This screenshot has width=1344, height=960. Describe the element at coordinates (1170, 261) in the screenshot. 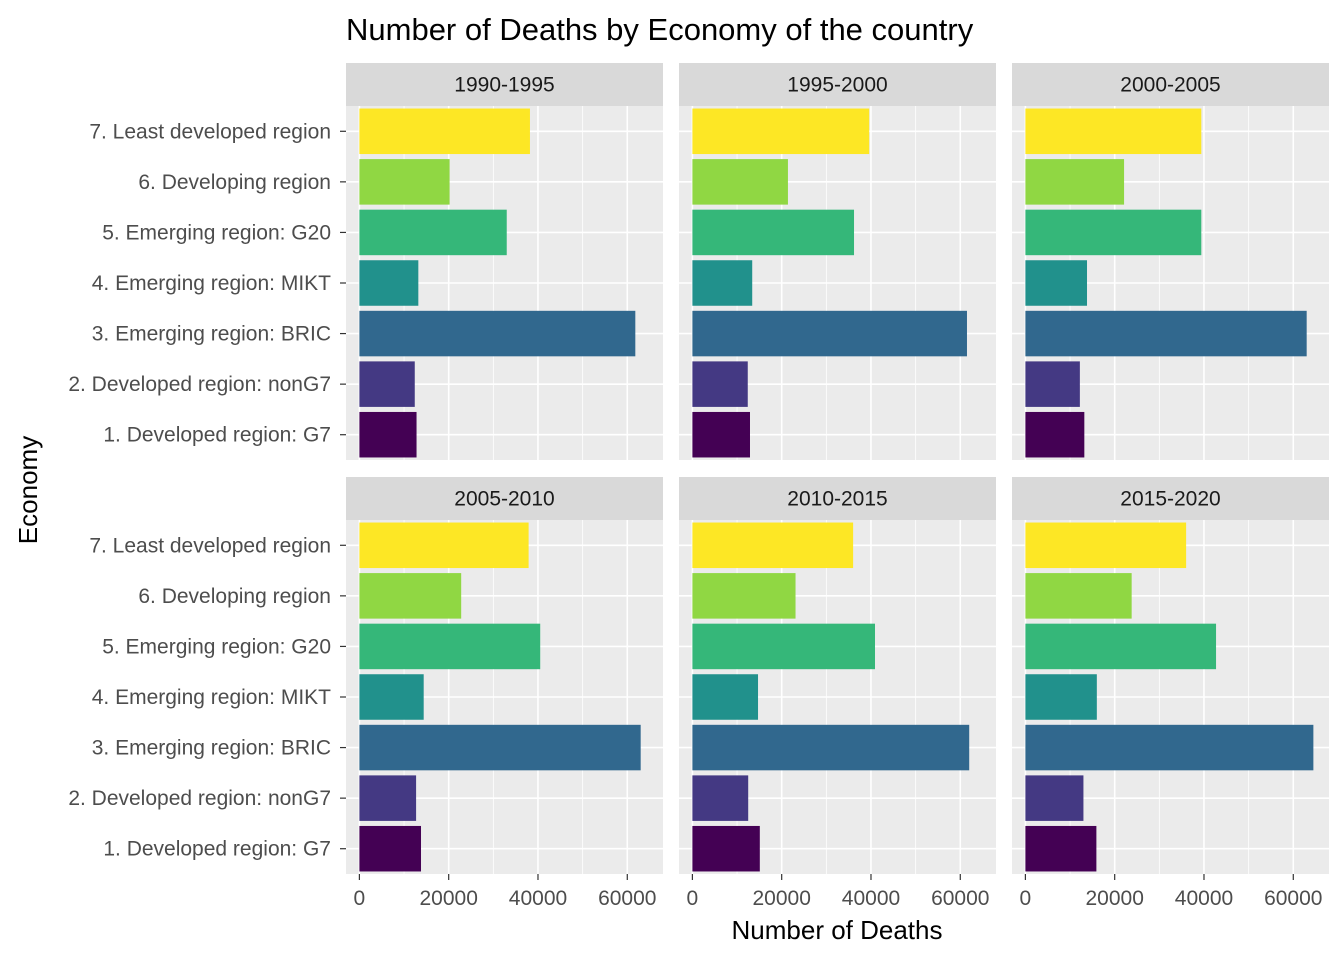

I see `facet-panel-2000-2005: 2000-2005` at that location.